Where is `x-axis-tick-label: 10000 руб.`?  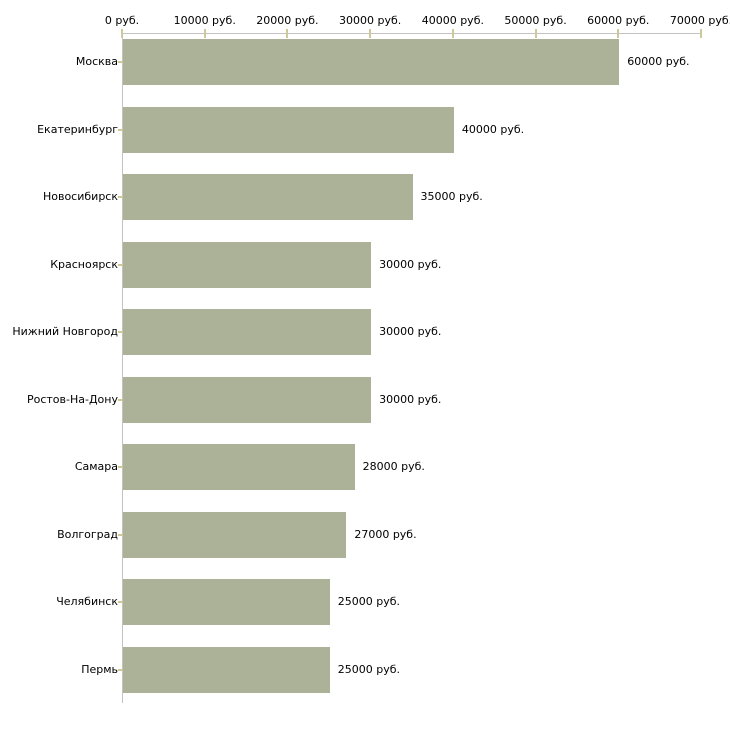 x-axis-tick-label: 10000 руб. is located at coordinates (204, 20).